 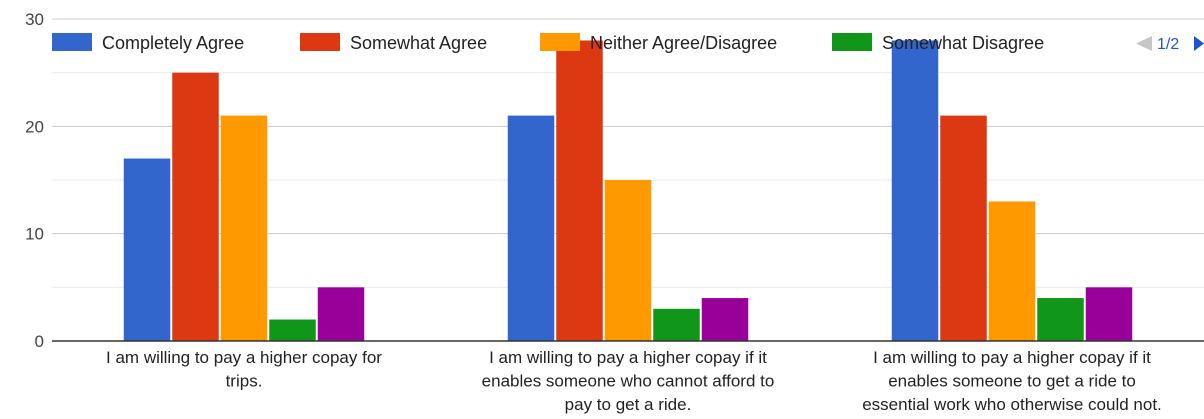 What do you see at coordinates (1012, 404) in the screenshot?
I see `x-tick-label: essential work who otherwise could not.` at bounding box center [1012, 404].